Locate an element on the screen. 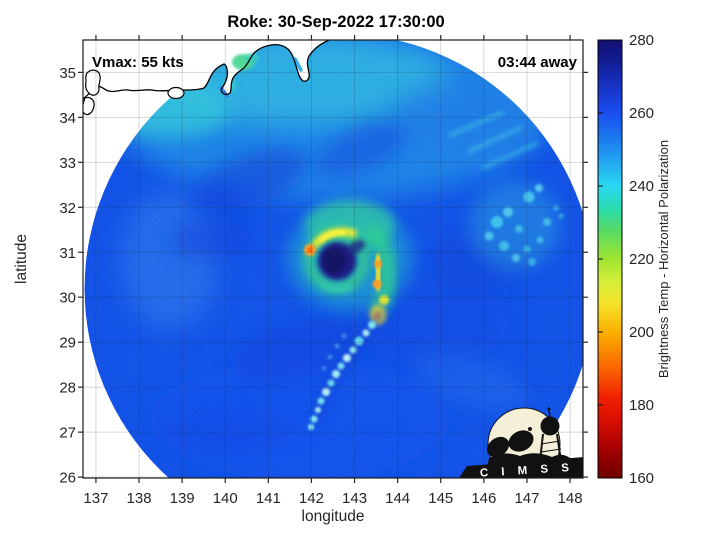 This screenshot has width=720, height=540. y-axis-label: latitude is located at coordinates (21, 259).